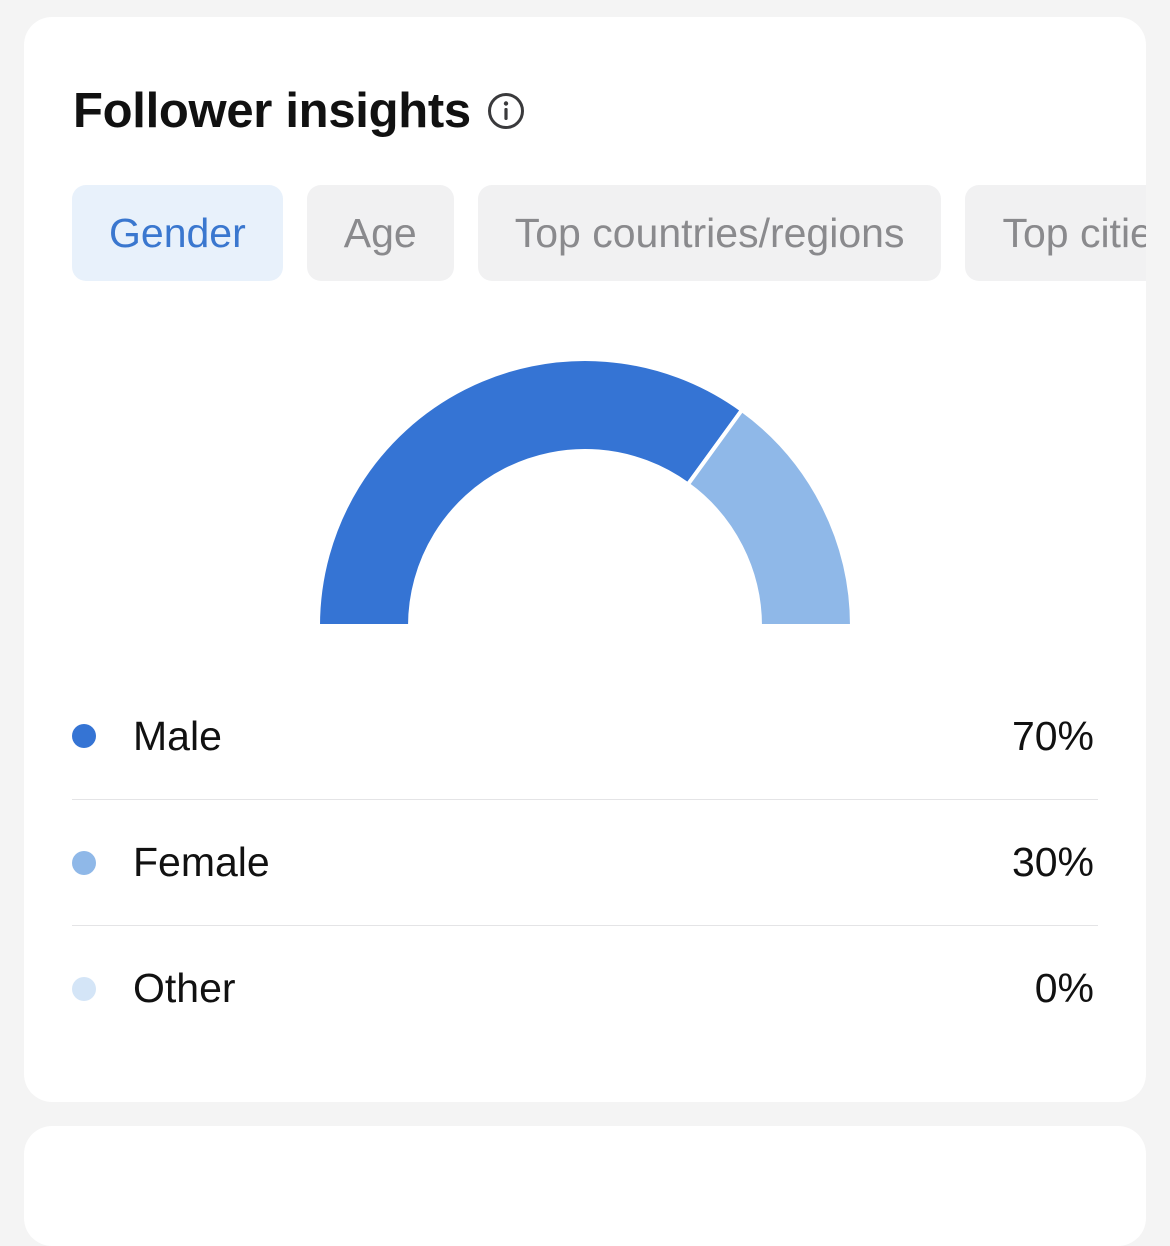 The image size is (1170, 1246). I want to click on legend-label-other: Other, so click(184, 988).